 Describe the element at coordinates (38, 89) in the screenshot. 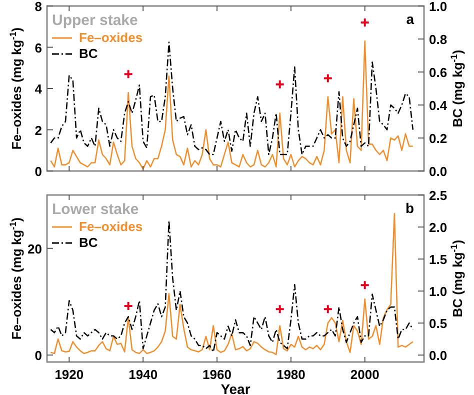

I see `y-tick-label: 4` at that location.